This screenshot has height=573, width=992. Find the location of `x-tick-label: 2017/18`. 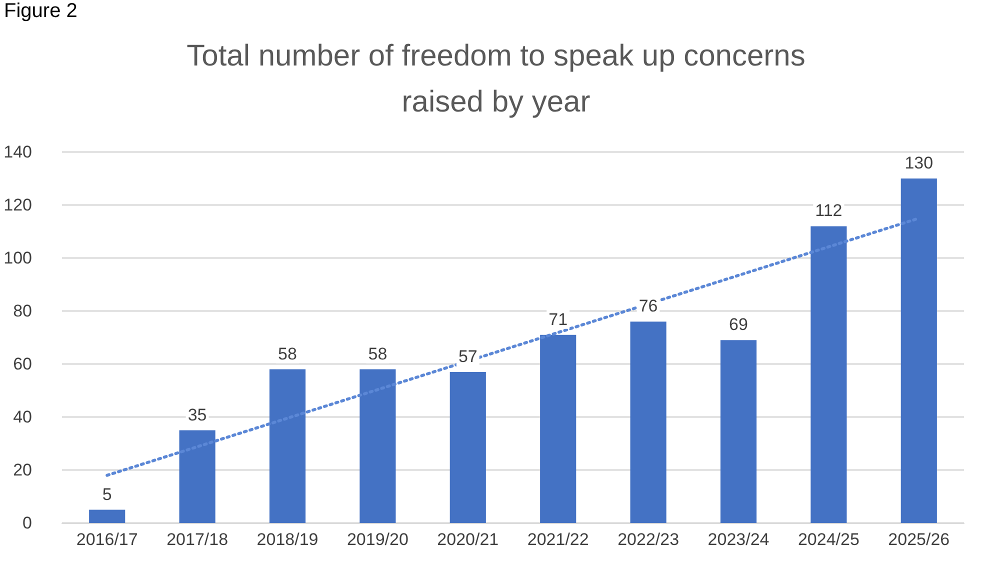

x-tick-label: 2017/18 is located at coordinates (197, 539).